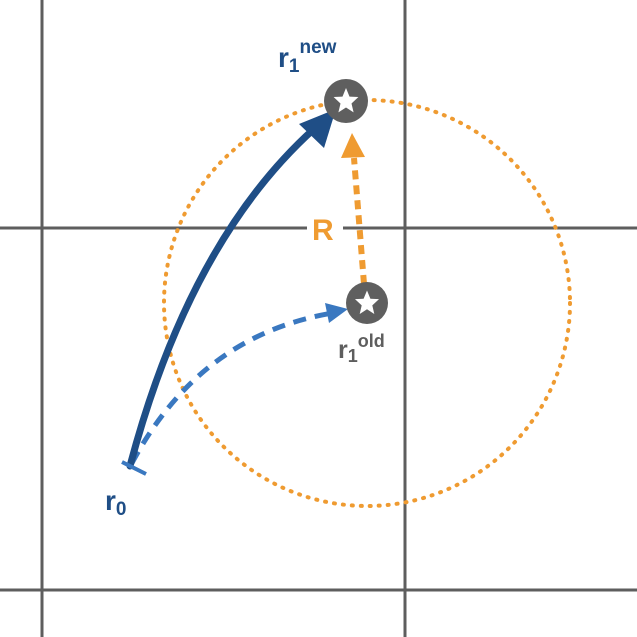 Image resolution: width=637 pixels, height=637 pixels. I want to click on r0-start-tick, so click(134, 468).